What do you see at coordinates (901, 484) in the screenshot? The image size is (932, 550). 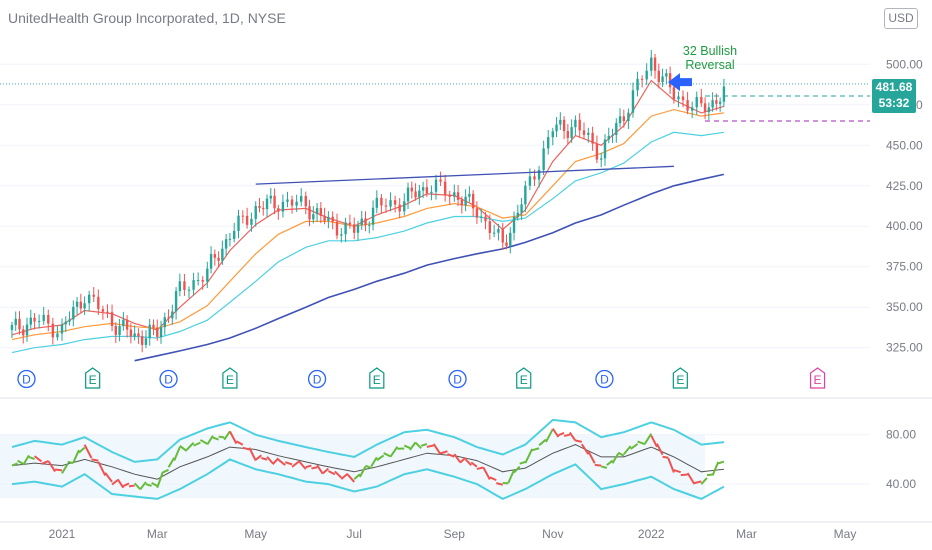 I see `oscillator-tick-label: 40.00` at bounding box center [901, 484].